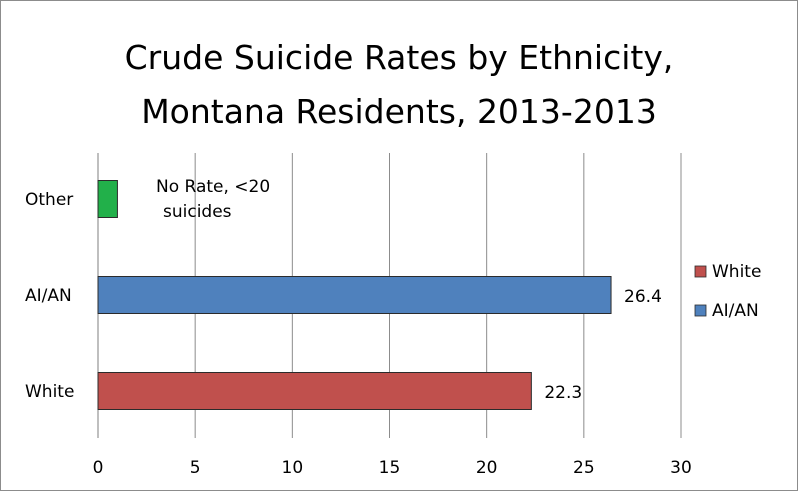 This screenshot has height=491, width=798. I want to click on bar-white, so click(314, 391).